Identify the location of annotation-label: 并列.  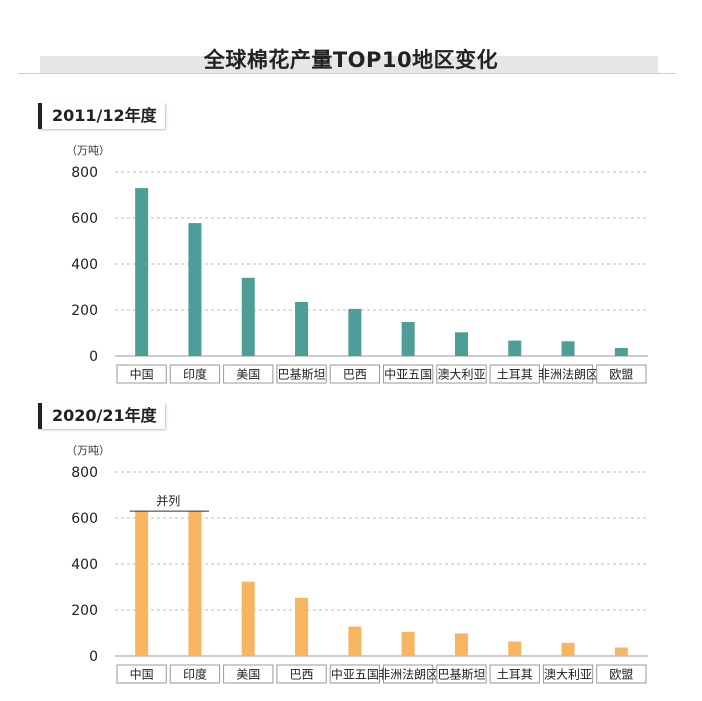
(168, 501).